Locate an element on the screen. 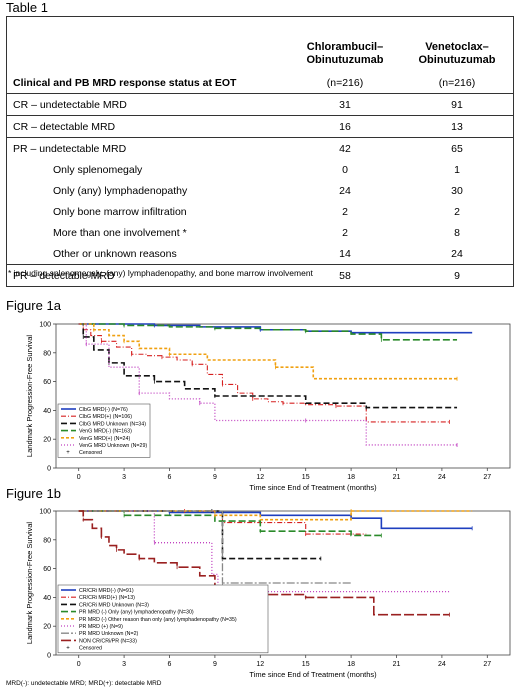 Image resolution: width=520 pixels, height=688 pixels. x-tick-label: 12 is located at coordinates (260, 477).